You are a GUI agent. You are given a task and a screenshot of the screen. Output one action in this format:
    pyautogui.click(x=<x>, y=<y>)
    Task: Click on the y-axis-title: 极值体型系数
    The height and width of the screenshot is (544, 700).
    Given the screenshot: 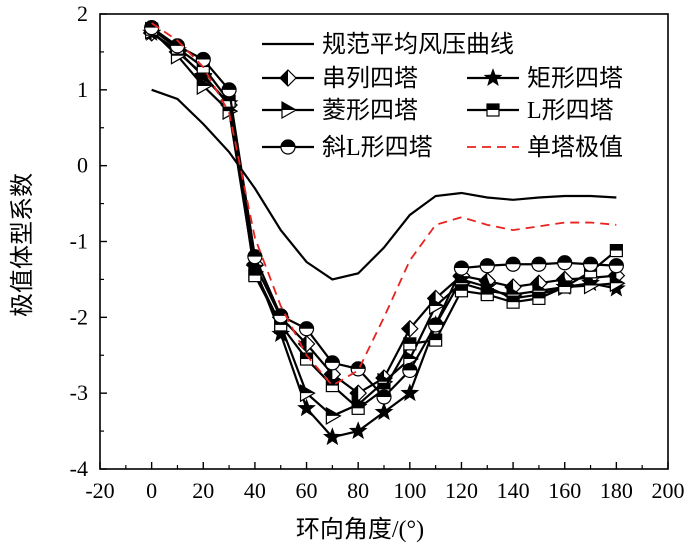 What is the action you would take?
    pyautogui.click(x=22, y=245)
    